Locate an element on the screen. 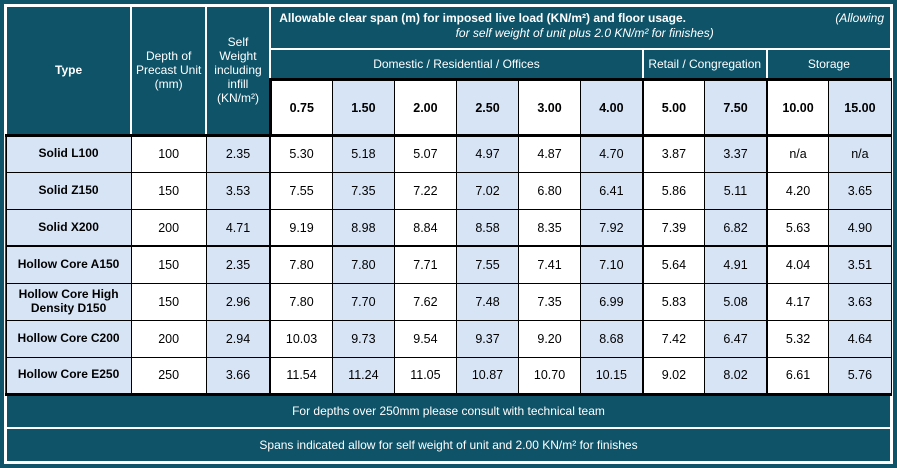 The width and height of the screenshot is (897, 468). load-header-cell: 5.00 is located at coordinates (673, 107).